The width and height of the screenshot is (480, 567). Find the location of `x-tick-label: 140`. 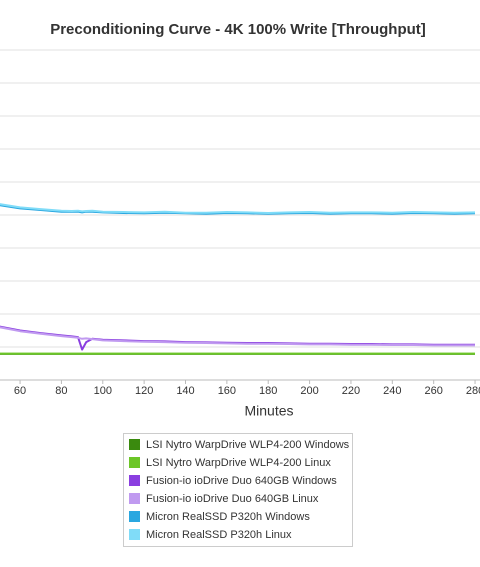

x-tick-label: 140 is located at coordinates (185, 391).